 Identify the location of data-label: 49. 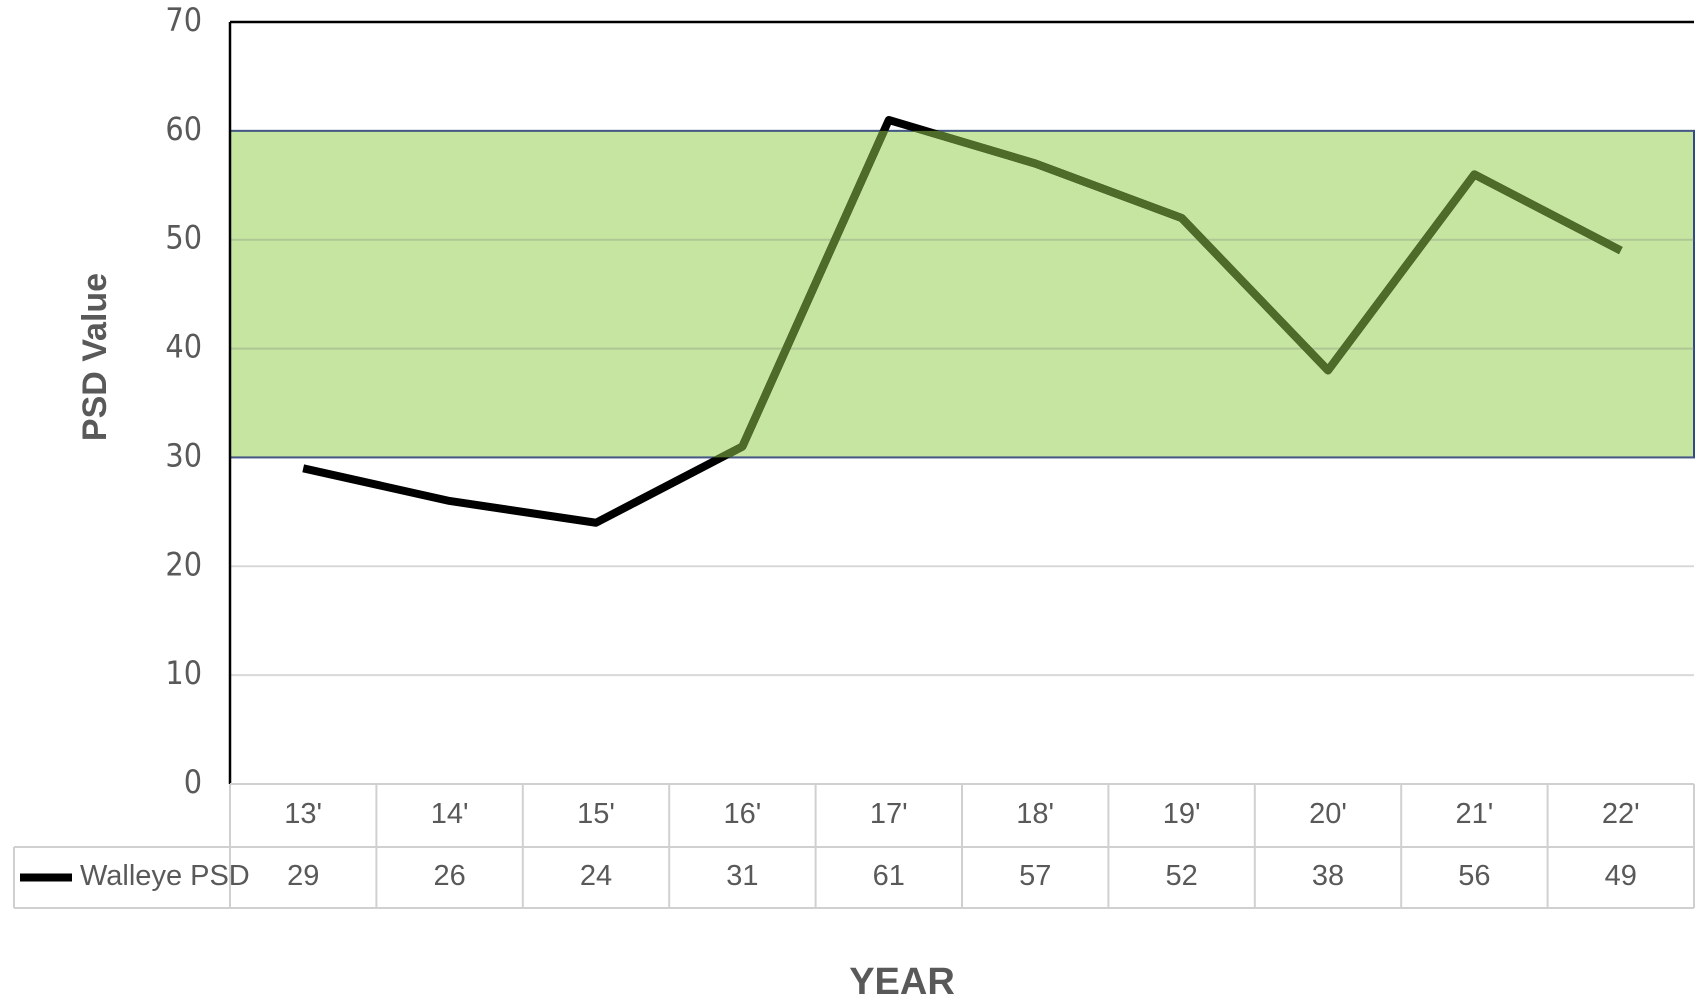
(1621, 876).